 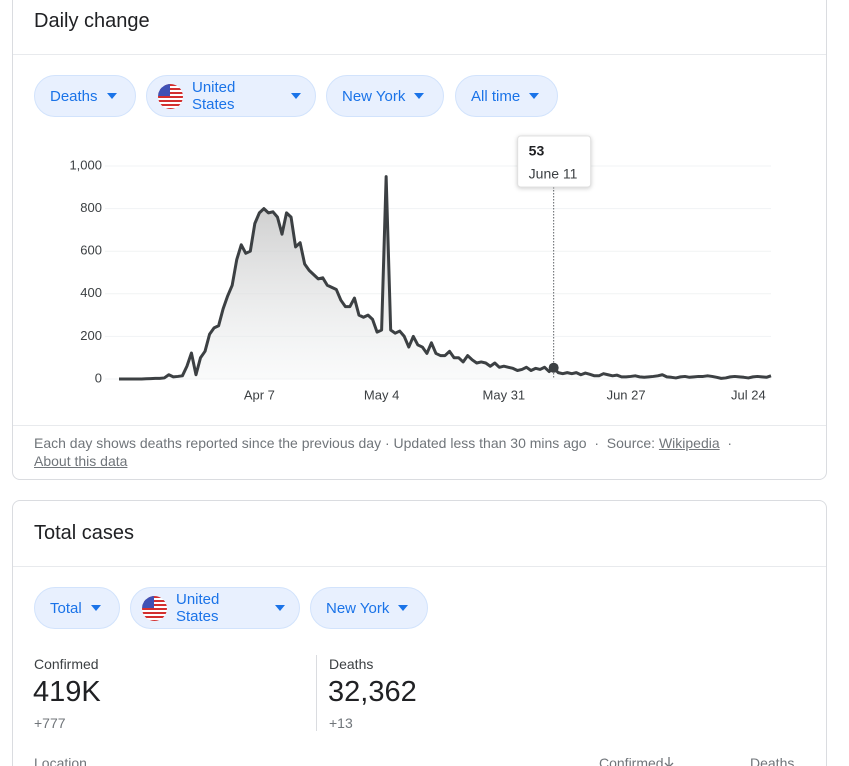 I want to click on table-header: Location, so click(x=60, y=760).